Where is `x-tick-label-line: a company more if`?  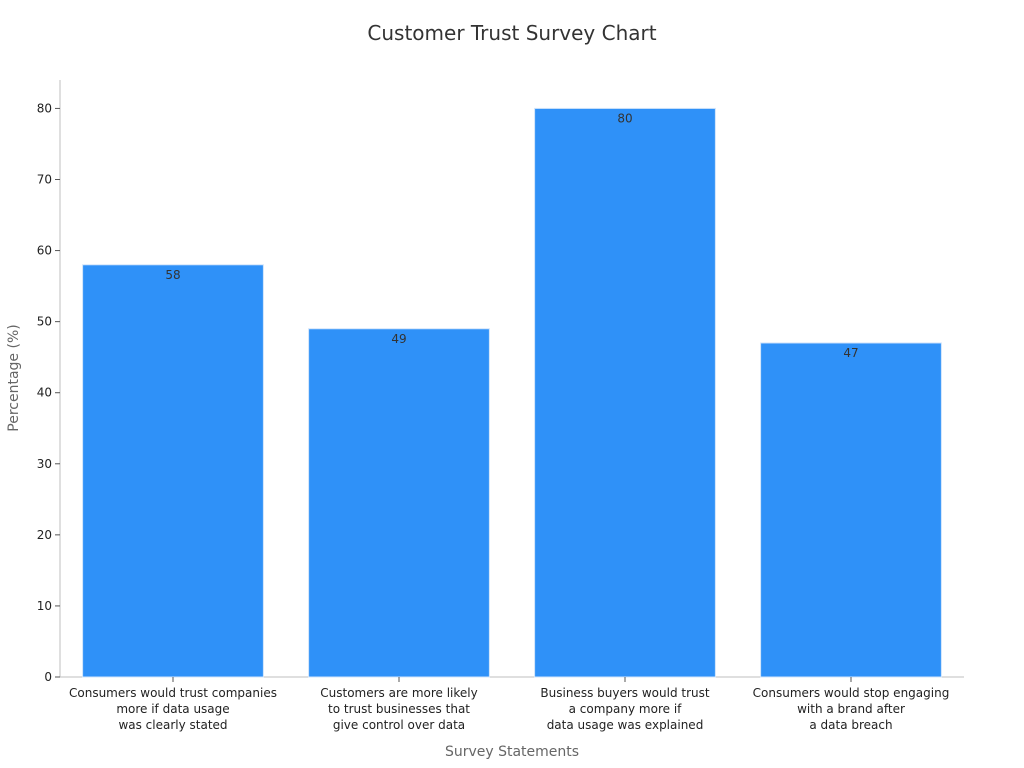
x-tick-label-line: a company more if is located at coordinates (626, 709).